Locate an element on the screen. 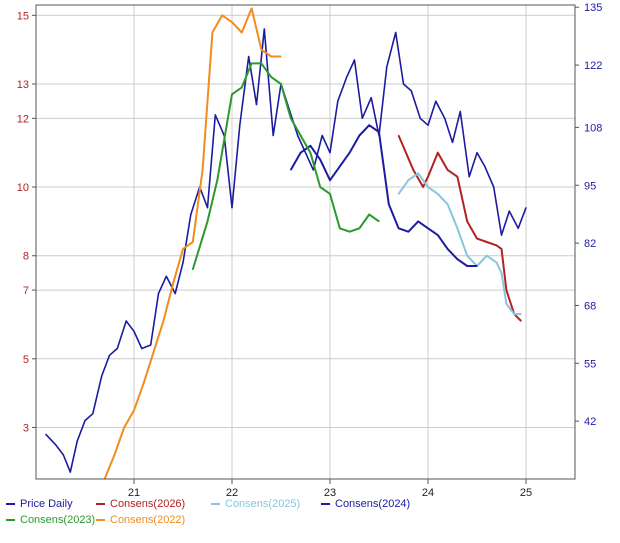  y-left-tick-label: 3 is located at coordinates (26, 428).